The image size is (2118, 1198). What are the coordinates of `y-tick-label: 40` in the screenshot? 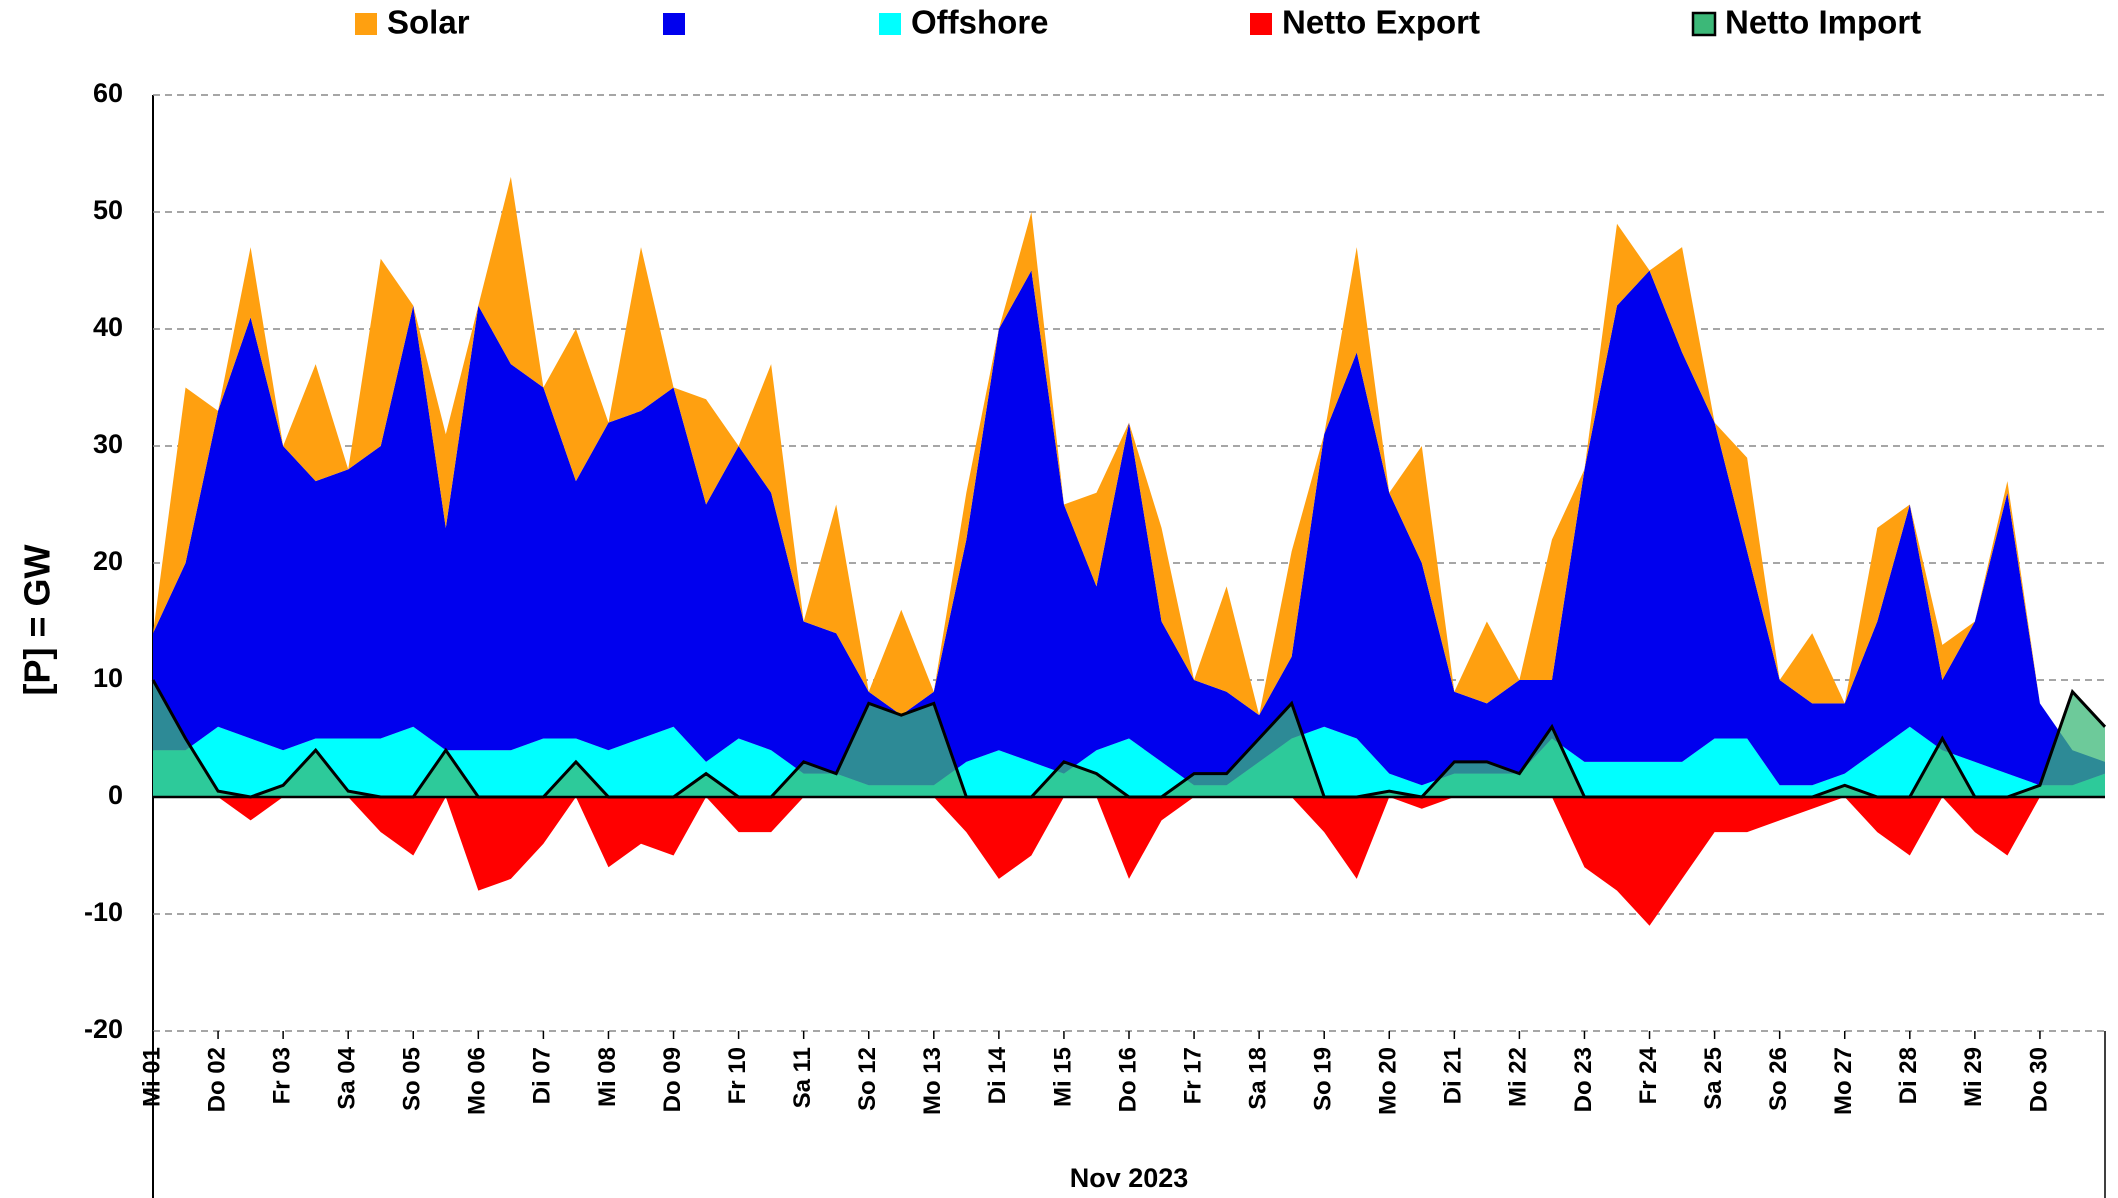 It's located at (108, 327).